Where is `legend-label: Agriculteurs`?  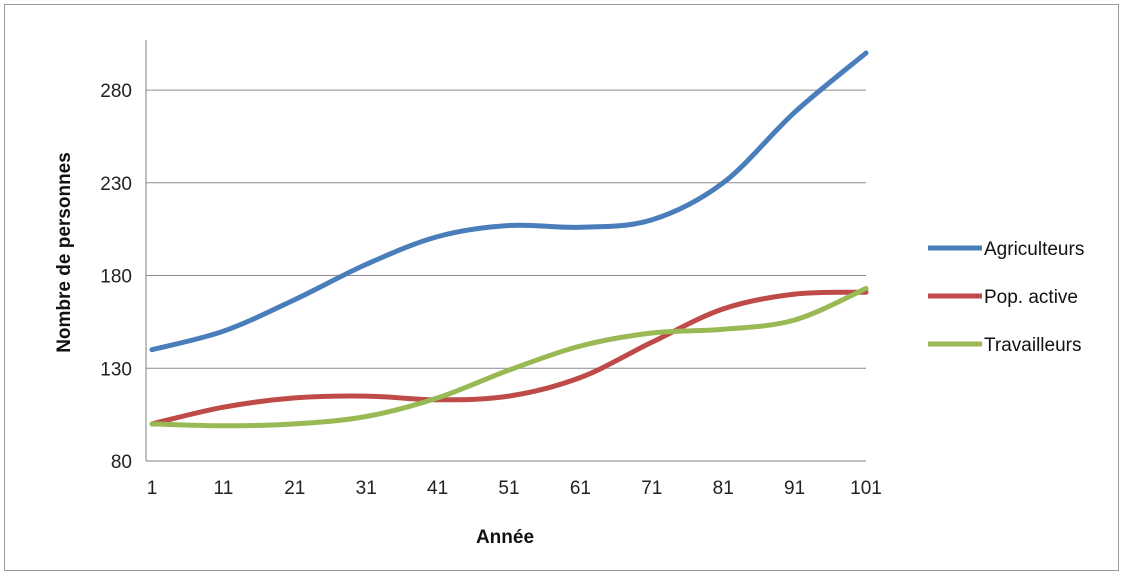 legend-label: Agriculteurs is located at coordinates (1034, 249).